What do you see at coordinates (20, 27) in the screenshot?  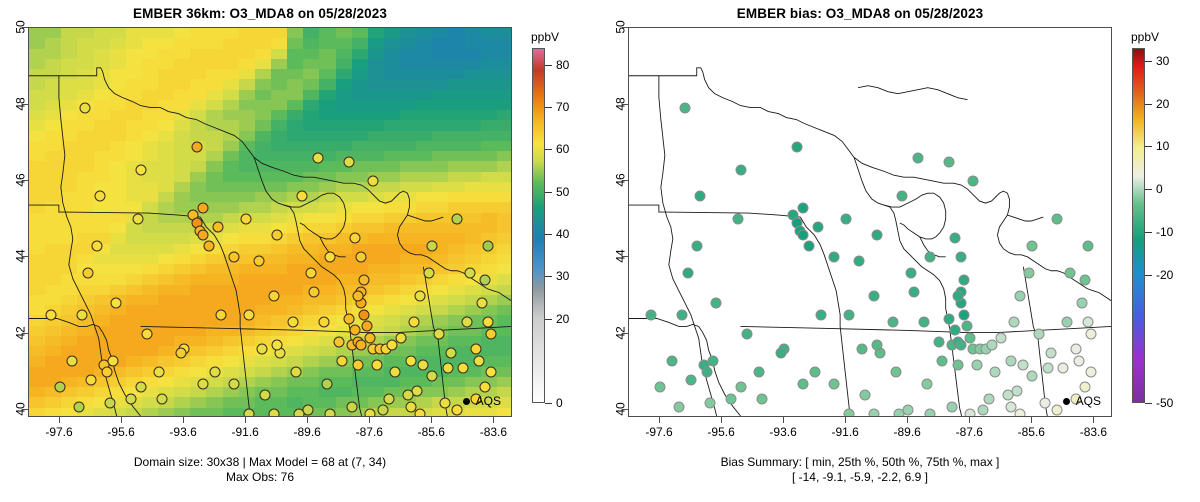 I see `y-tick-label: 50` at bounding box center [20, 27].